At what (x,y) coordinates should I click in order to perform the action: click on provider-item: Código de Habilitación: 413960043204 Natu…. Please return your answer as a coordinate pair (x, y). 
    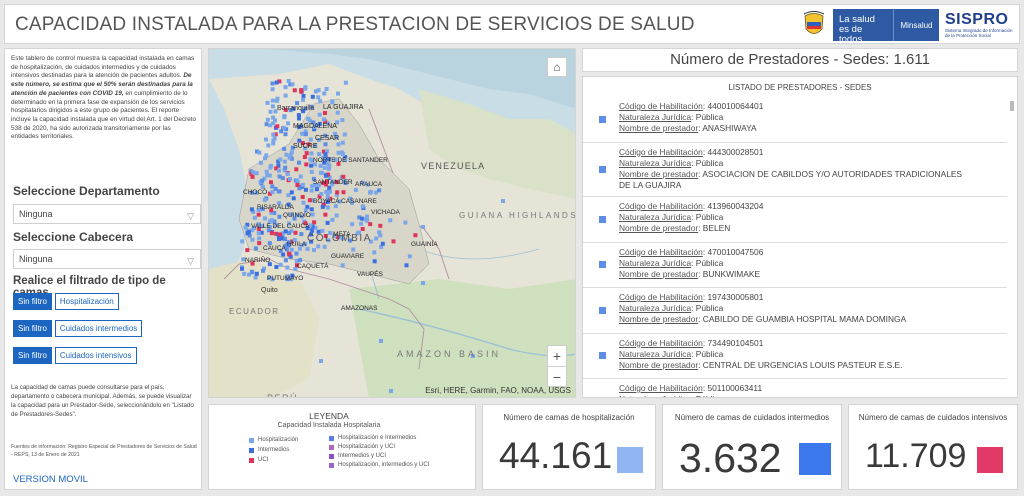
    Looking at the image, I should click on (795, 220).